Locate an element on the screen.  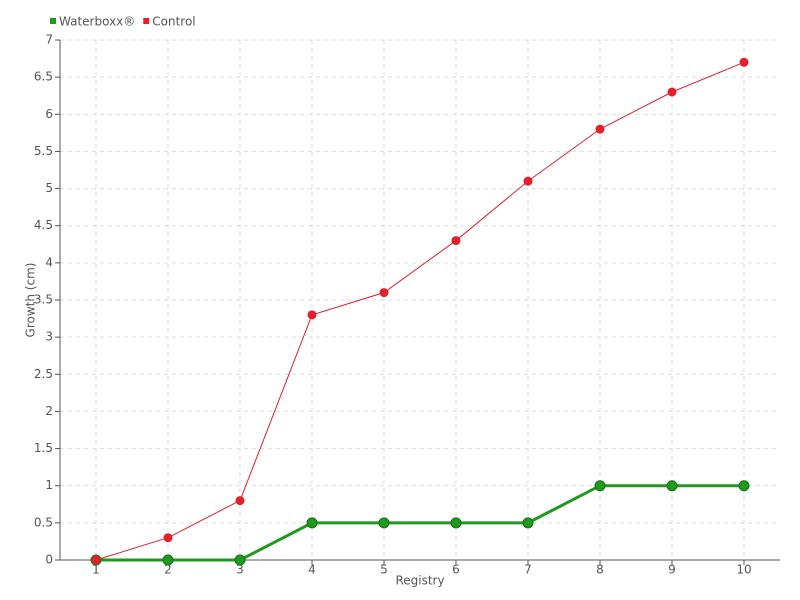
series-line is located at coordinates (420, 523).